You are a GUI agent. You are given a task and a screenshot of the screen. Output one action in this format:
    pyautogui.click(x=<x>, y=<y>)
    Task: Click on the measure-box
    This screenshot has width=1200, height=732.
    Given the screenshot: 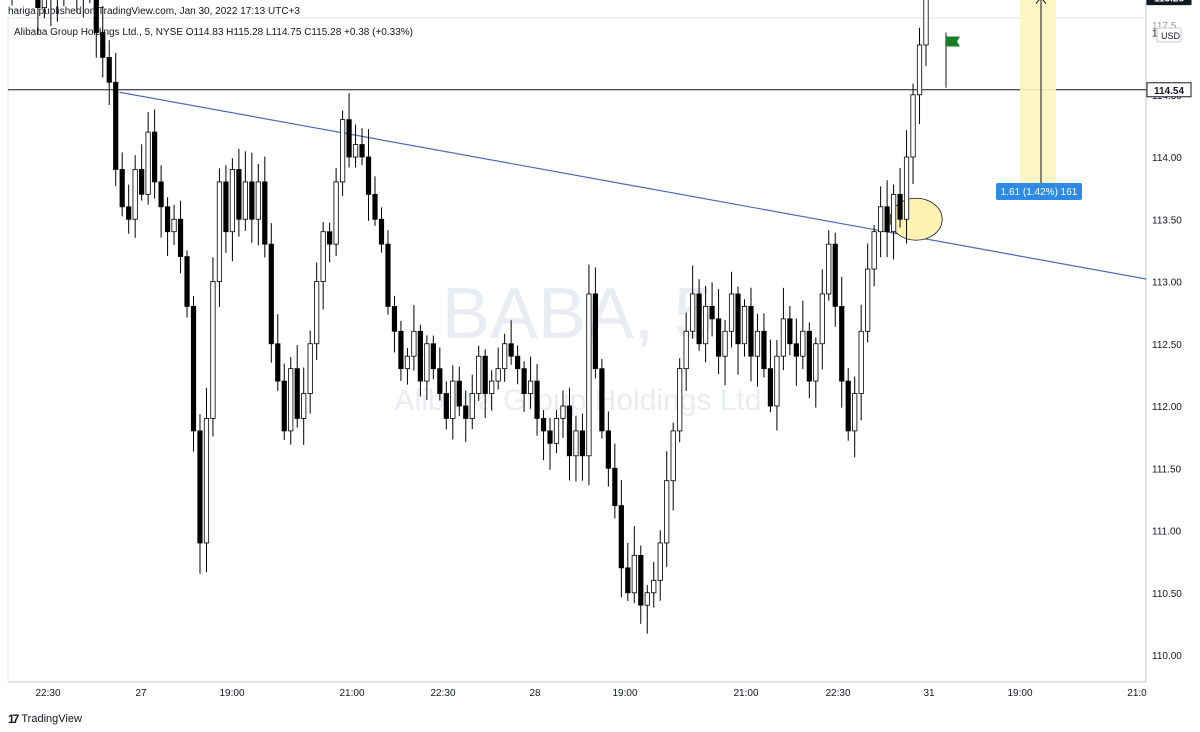 What is the action you would take?
    pyautogui.click(x=1038, y=99)
    